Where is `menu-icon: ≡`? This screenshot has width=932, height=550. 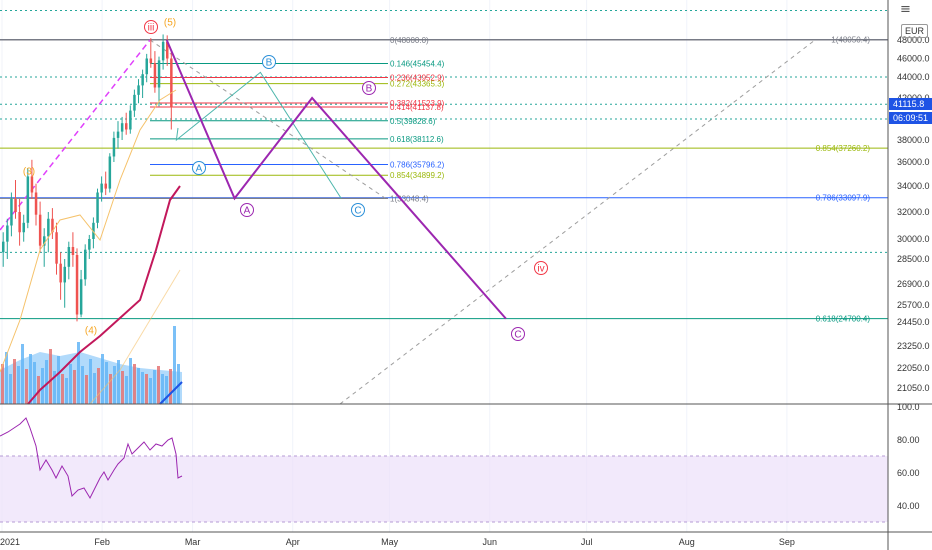
menu-icon: ≡ is located at coordinates (905, 9).